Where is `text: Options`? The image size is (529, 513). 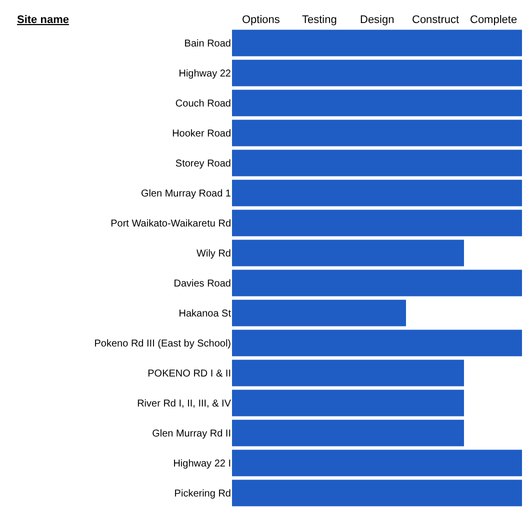
text: Options is located at coordinates (261, 20).